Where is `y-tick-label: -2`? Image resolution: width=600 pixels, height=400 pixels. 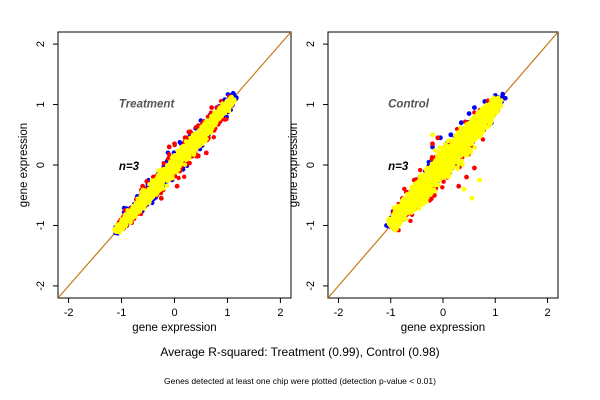 y-tick-label: -2 is located at coordinates (41, 286).